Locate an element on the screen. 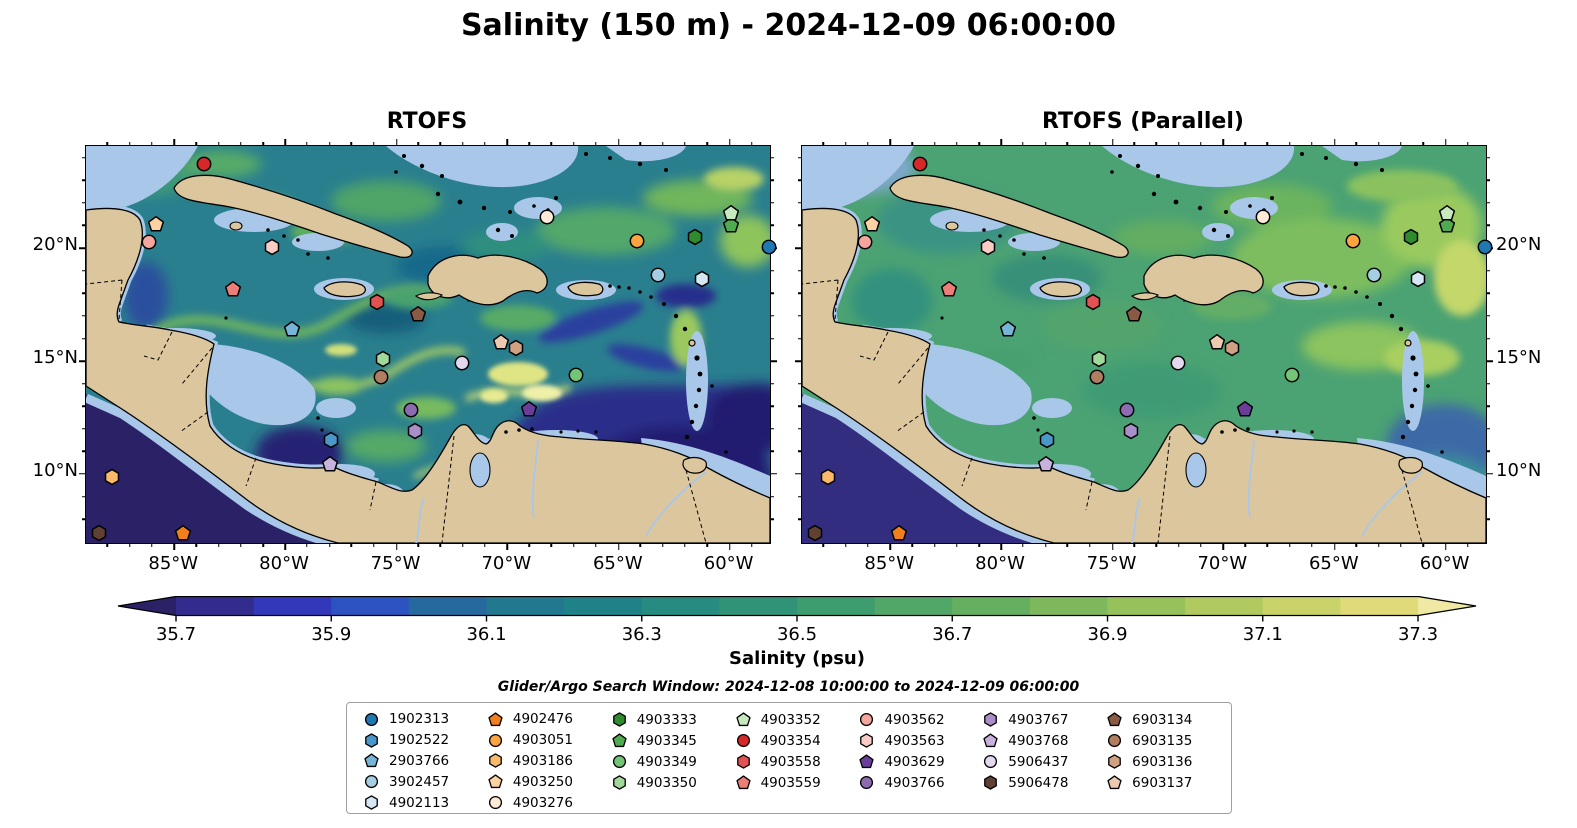 The height and width of the screenshot is (828, 1577). legend-item-label: 2903766 is located at coordinates (419, 760).